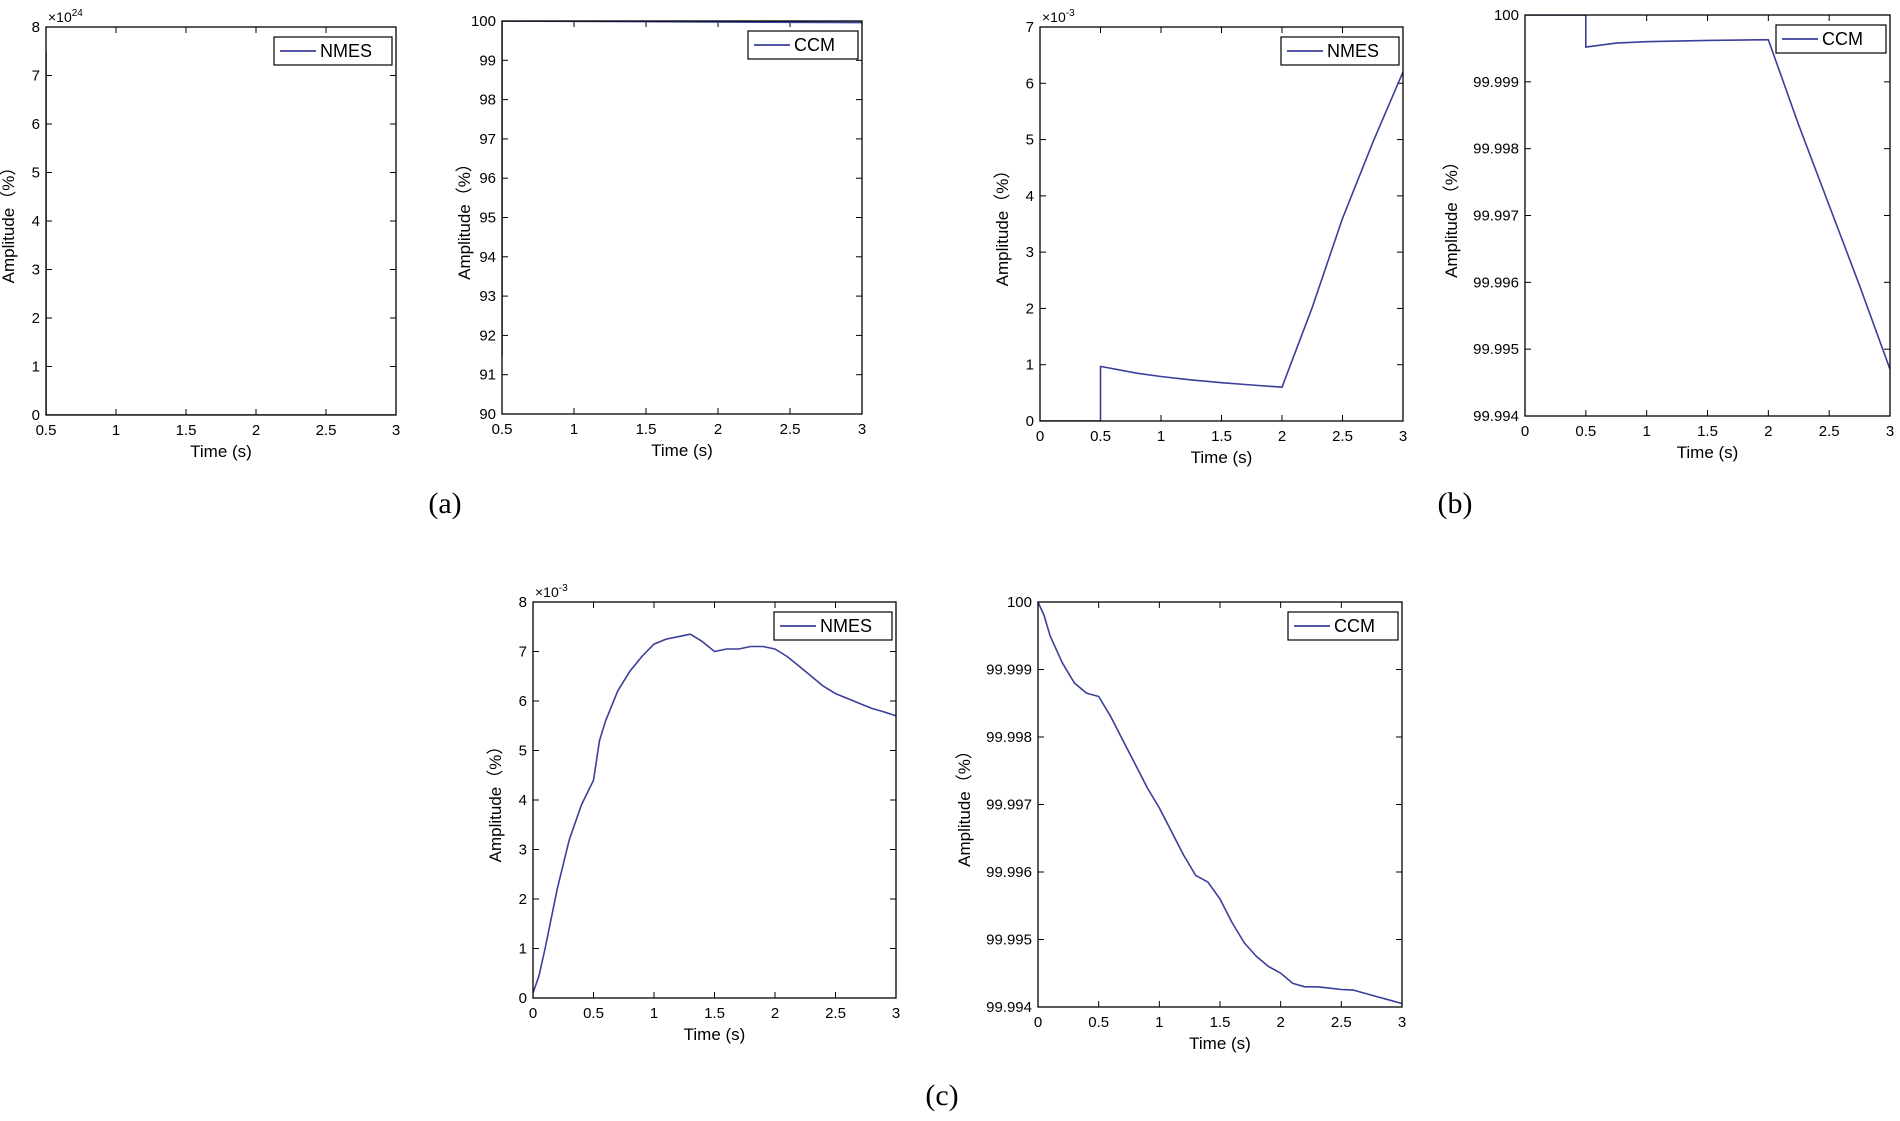 The width and height of the screenshot is (1900, 1121). I want to click on y-tick-label: 1, so click(523, 949).